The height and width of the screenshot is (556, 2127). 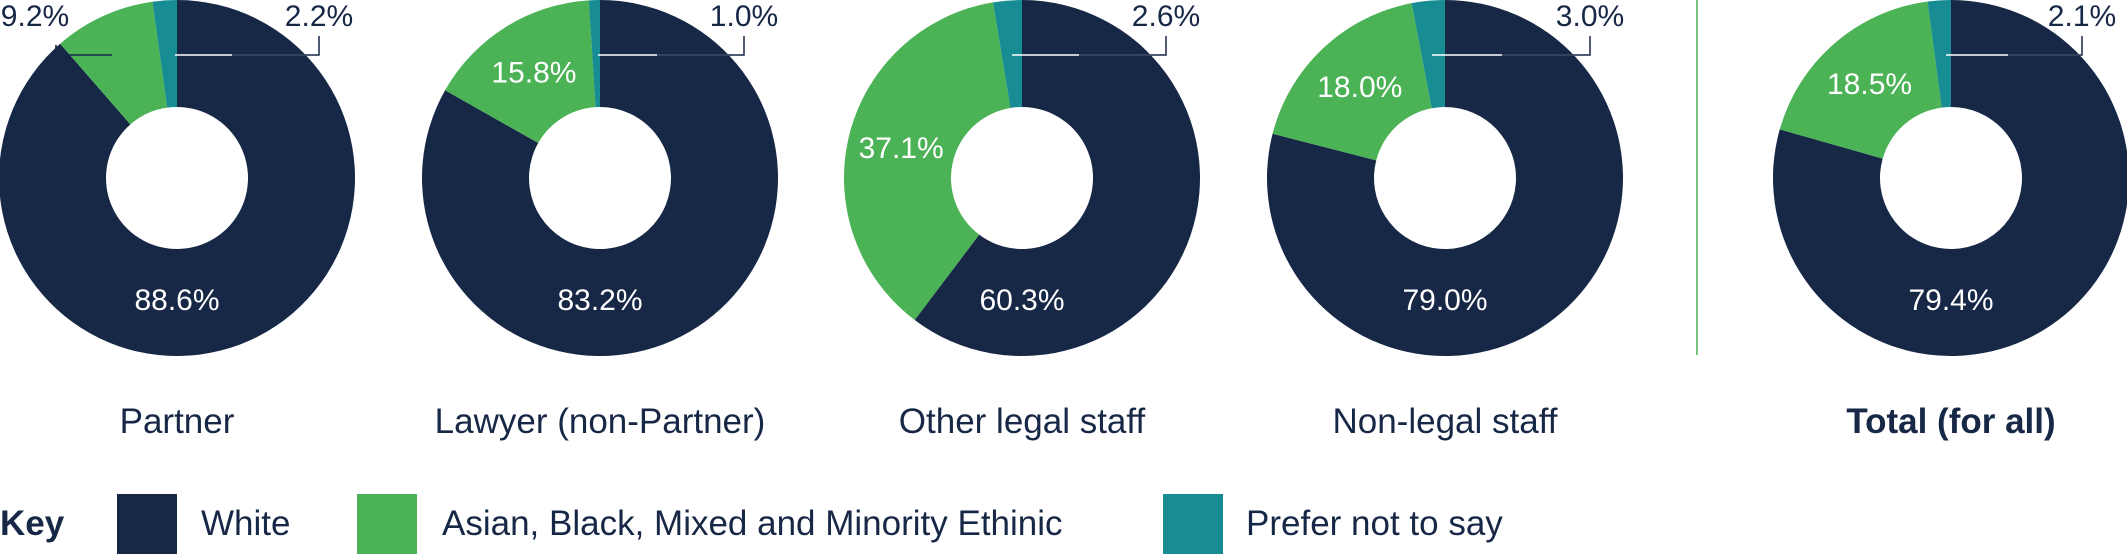 I want to click on slice-white-other-legal-staff, so click(x=1057, y=178).